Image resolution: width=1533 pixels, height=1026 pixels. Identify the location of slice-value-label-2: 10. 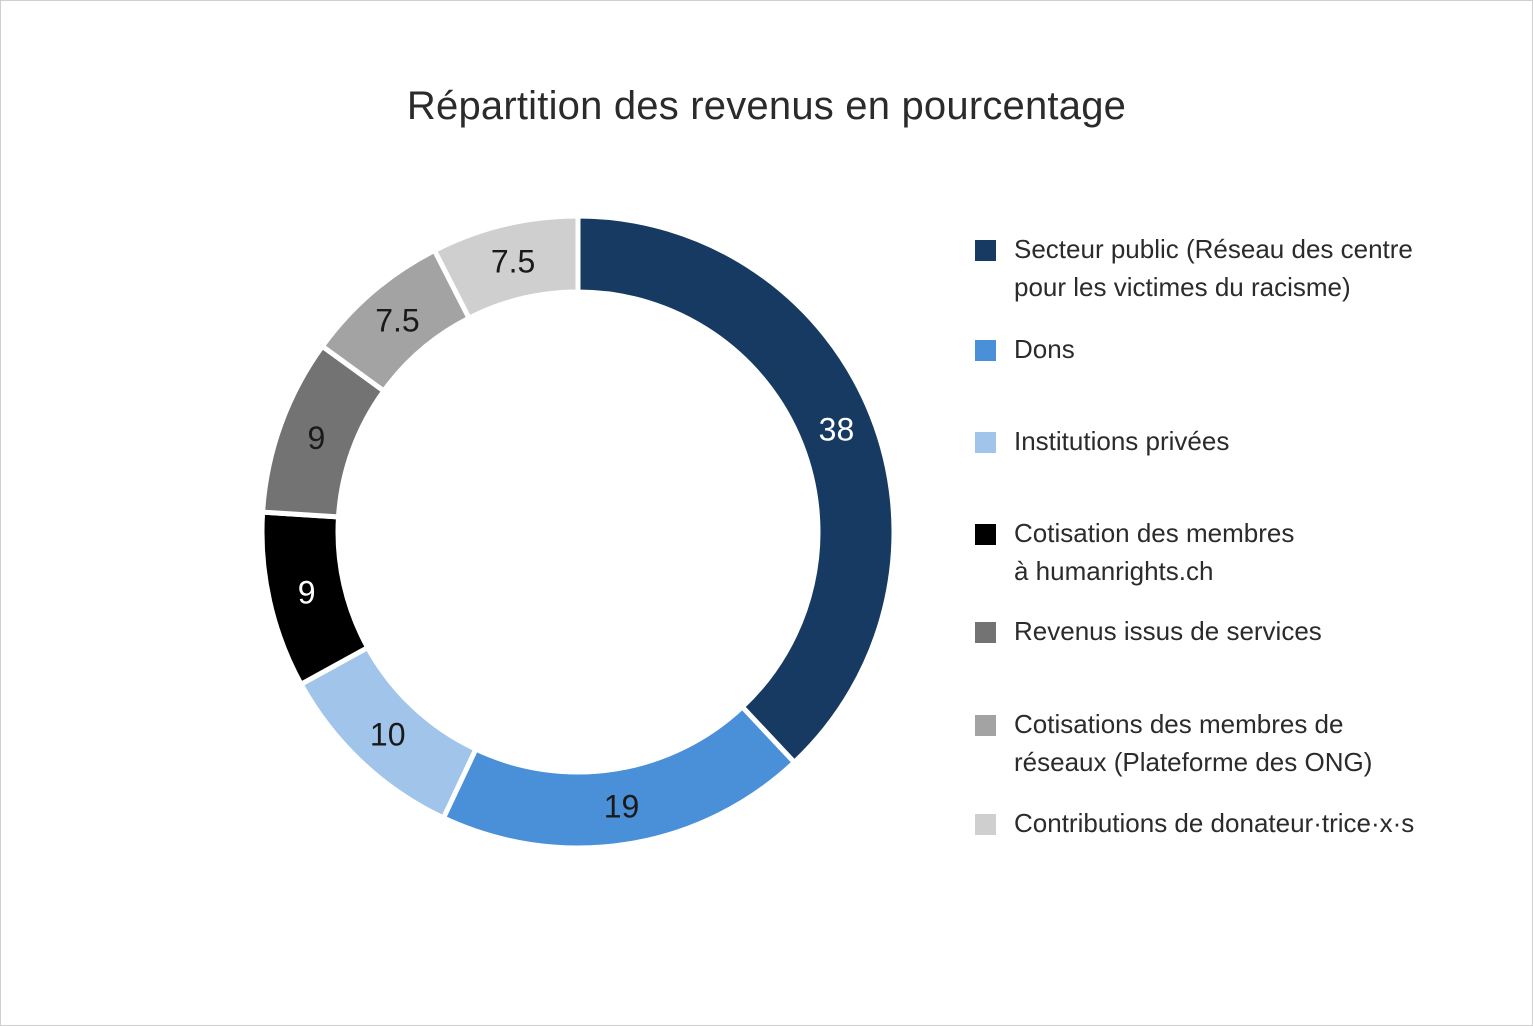
(388, 735).